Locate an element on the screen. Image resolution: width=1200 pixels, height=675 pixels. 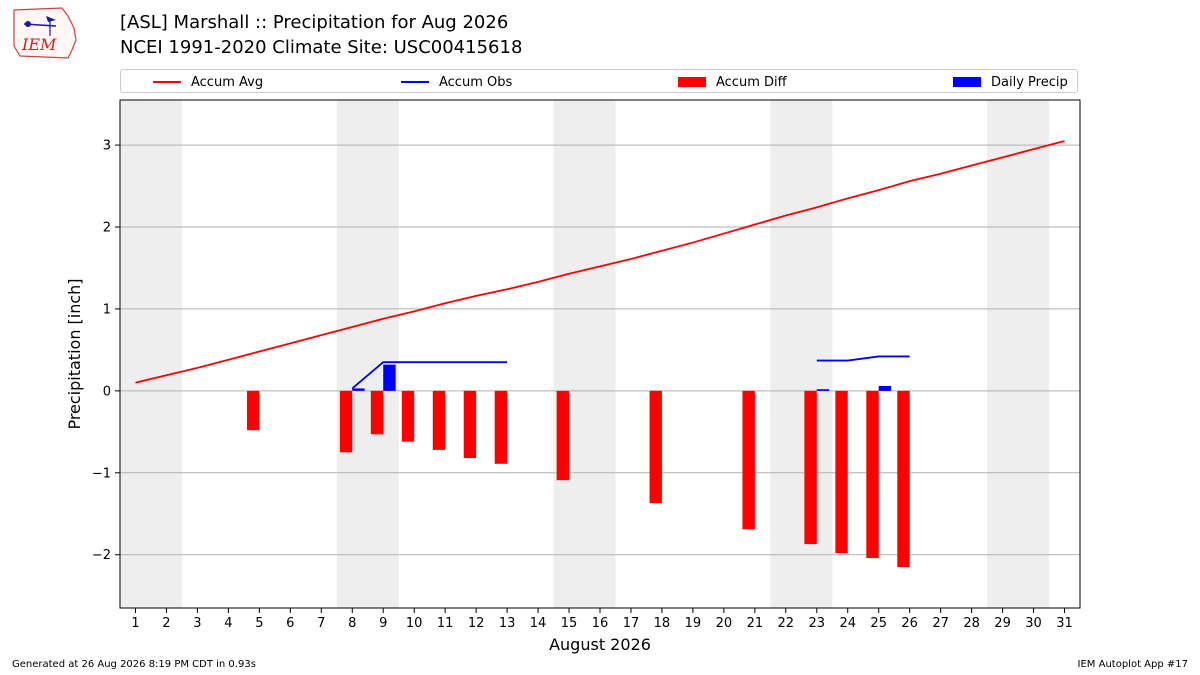
xtick-label-16: 16 is located at coordinates (600, 623).